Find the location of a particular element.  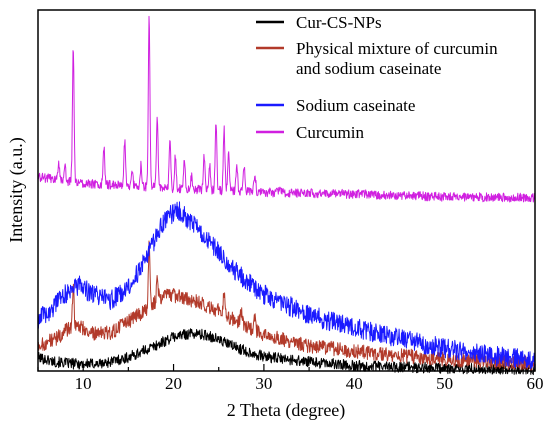

legend-label: Sodium caseinate is located at coordinates (355, 105).